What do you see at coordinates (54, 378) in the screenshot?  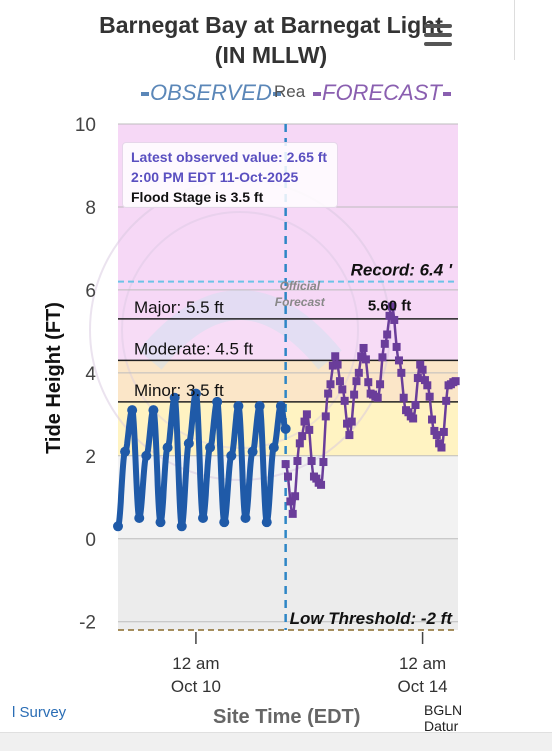 I see `y-axis-title: Tide Height (FT)` at bounding box center [54, 378].